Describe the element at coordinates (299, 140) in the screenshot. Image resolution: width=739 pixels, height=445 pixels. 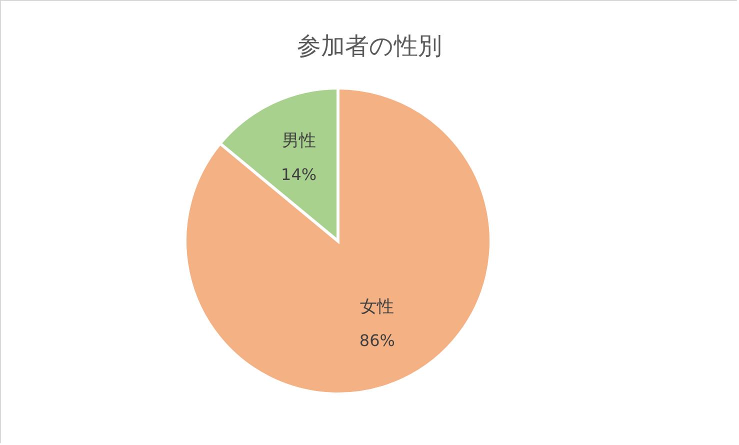
I see `slice-label: 男性` at that location.